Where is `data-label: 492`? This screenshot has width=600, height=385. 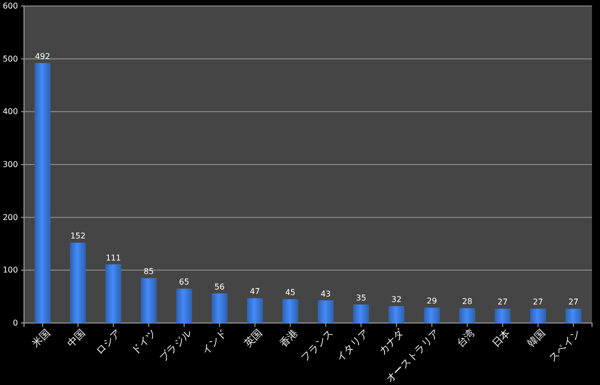
data-label: 492 is located at coordinates (42, 57).